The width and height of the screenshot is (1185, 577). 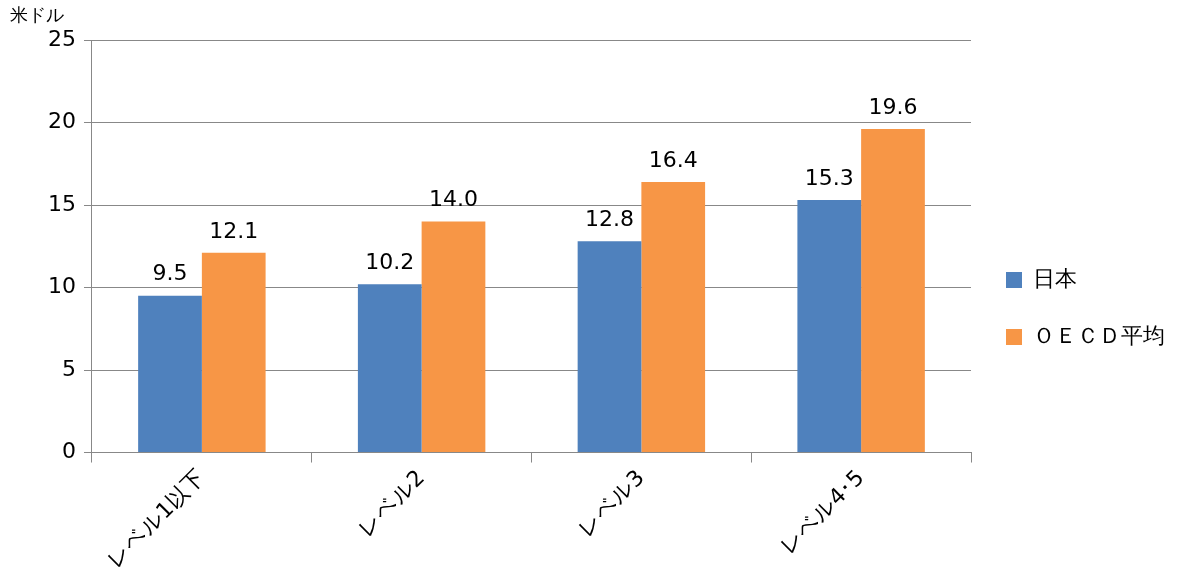 I want to click on y-axis-title: 米ドル, so click(x=37, y=14).